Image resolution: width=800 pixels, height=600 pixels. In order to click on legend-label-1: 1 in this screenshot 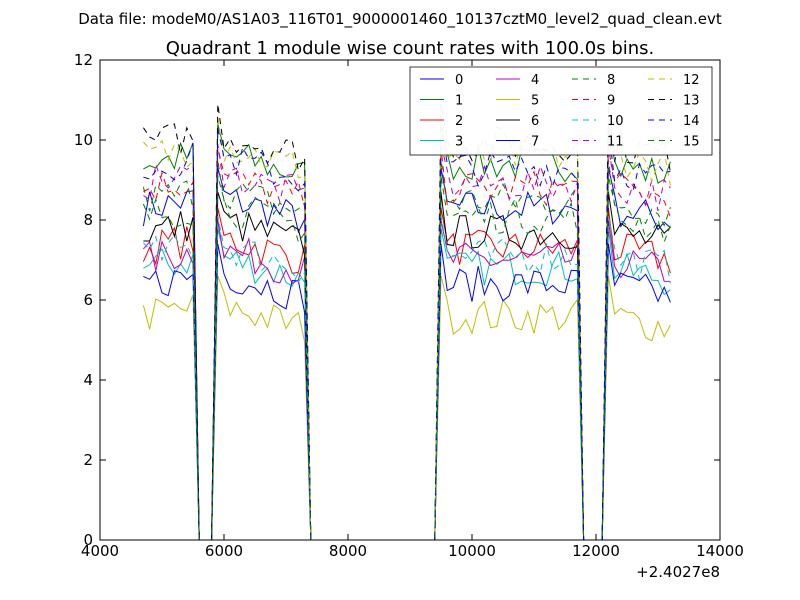, I will do `click(459, 101)`.